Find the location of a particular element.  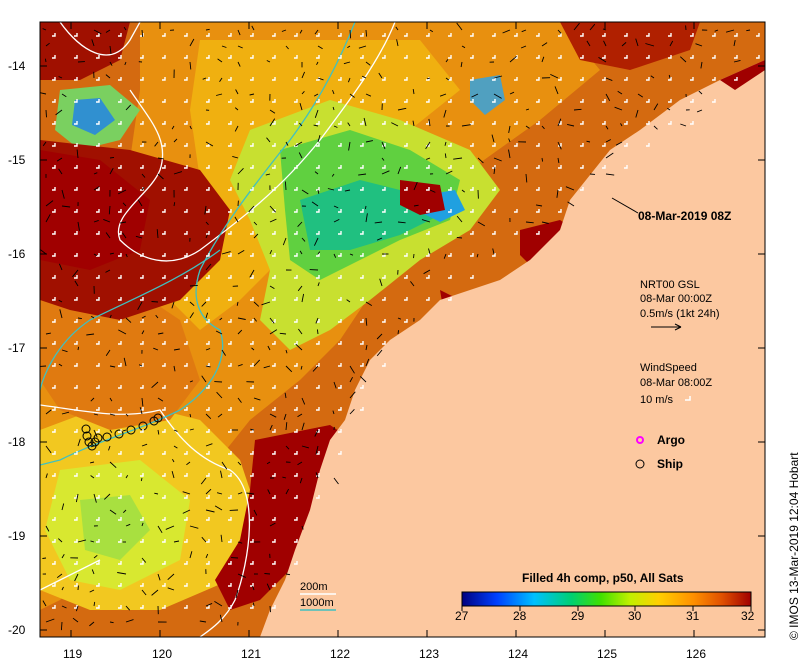

colorbar-tick-label: 31 is located at coordinates (693, 616).